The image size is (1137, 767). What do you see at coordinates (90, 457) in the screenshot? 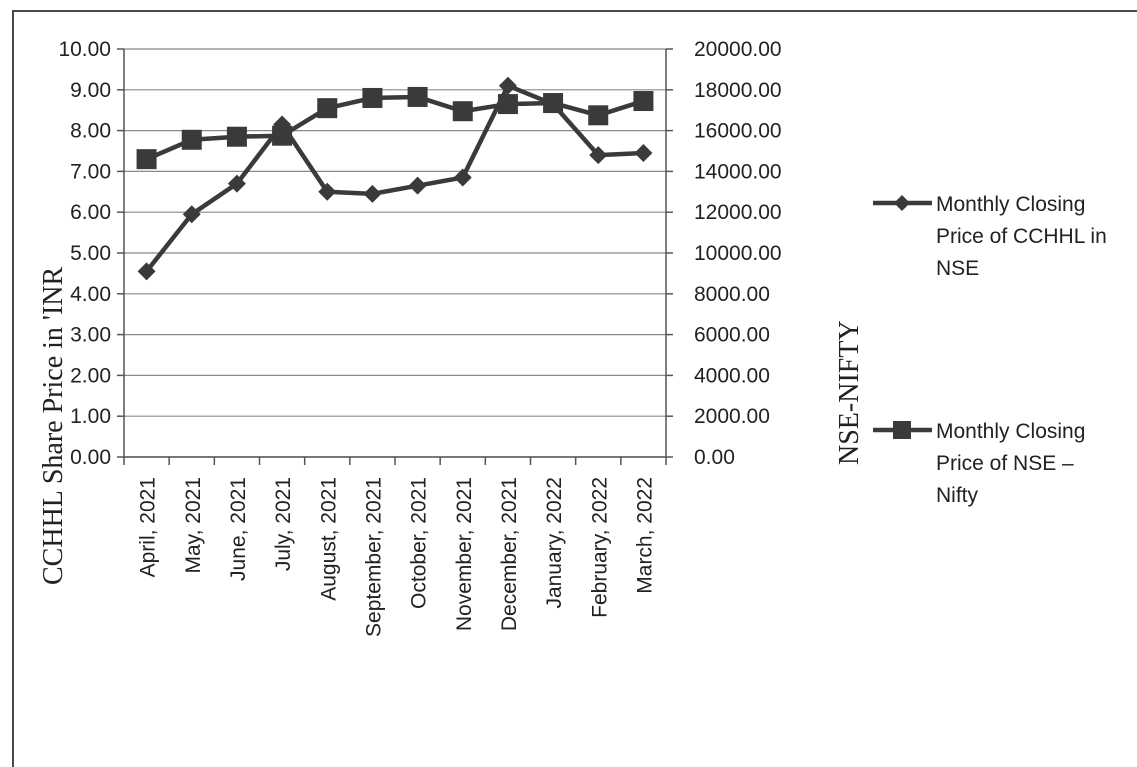
I see `left-y-tick-label: 0.00` at bounding box center [90, 457].